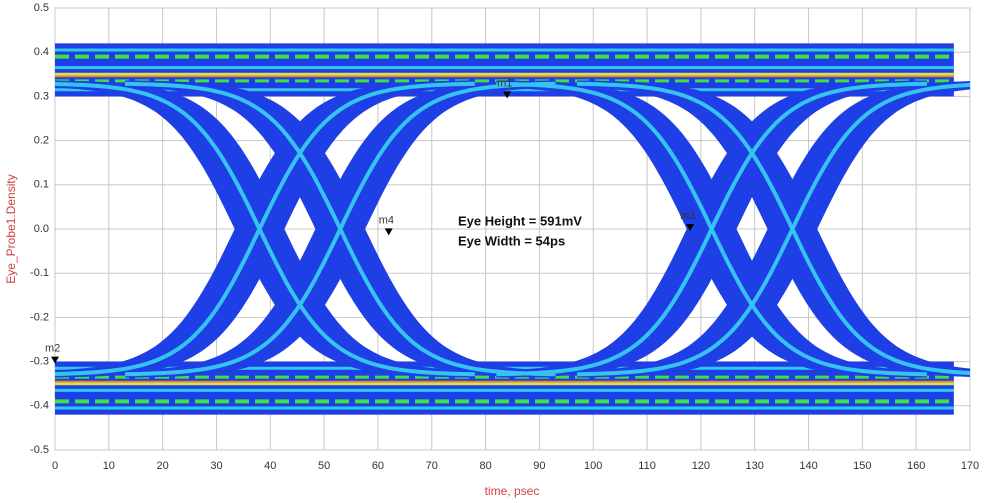 This screenshot has width=992, height=503. Describe the element at coordinates (270, 466) in the screenshot. I see `x-tick-label: 40` at that location.